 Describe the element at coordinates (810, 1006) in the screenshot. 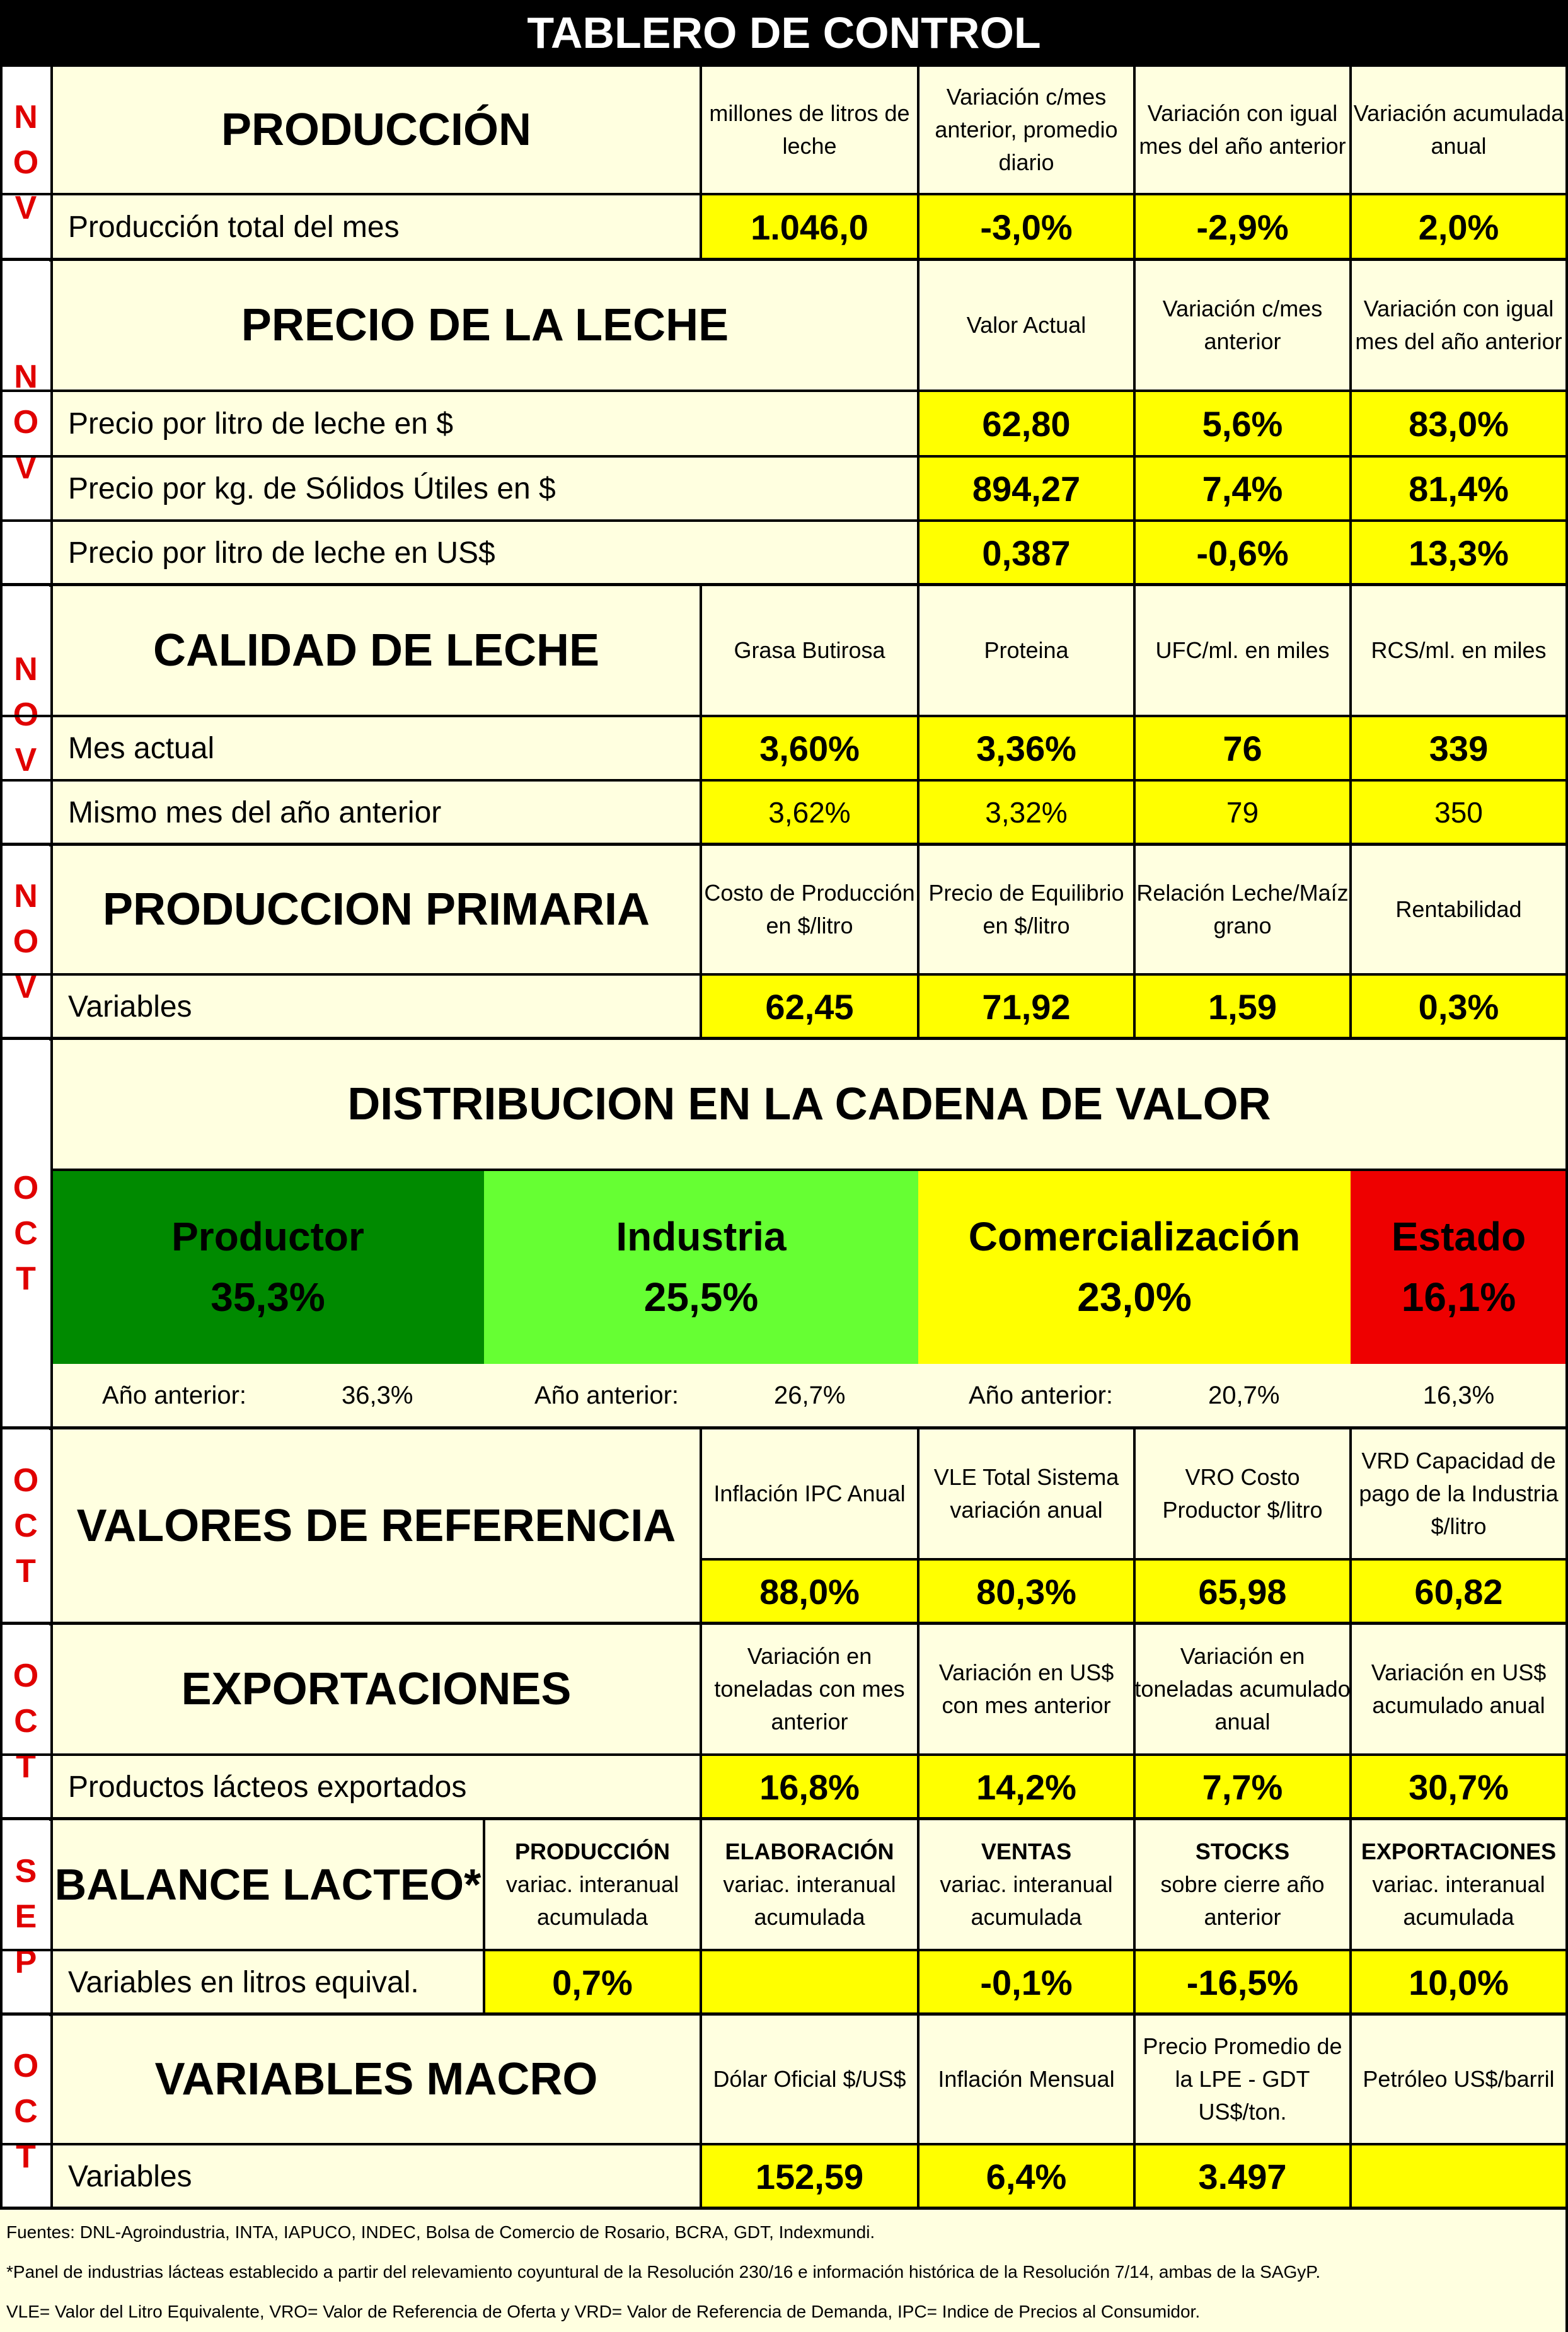

I see `value-cell: 62,45` at that location.